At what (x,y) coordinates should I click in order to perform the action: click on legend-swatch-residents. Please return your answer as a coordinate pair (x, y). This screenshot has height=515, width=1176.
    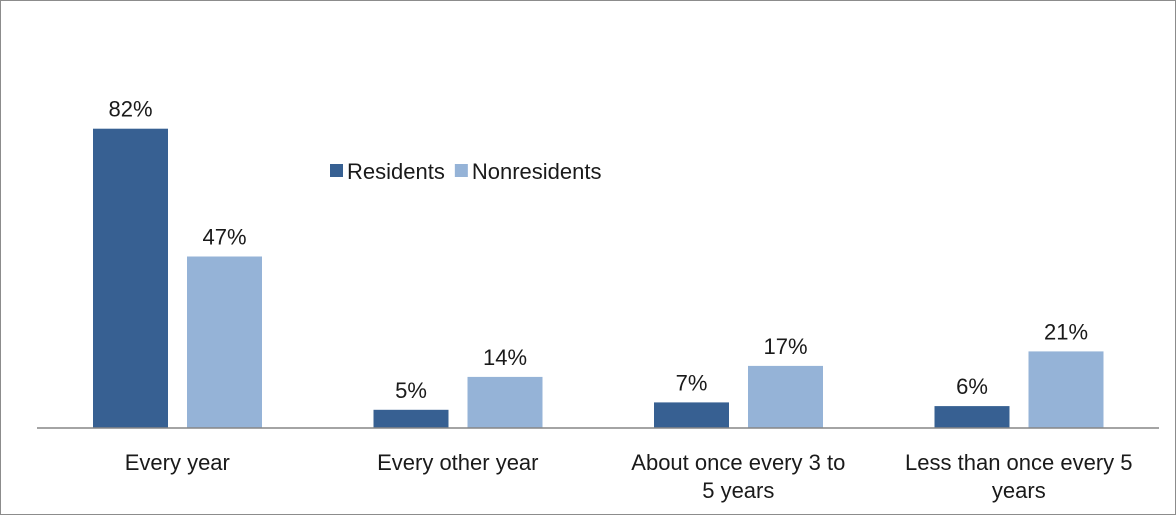
    Looking at the image, I should click on (336, 170).